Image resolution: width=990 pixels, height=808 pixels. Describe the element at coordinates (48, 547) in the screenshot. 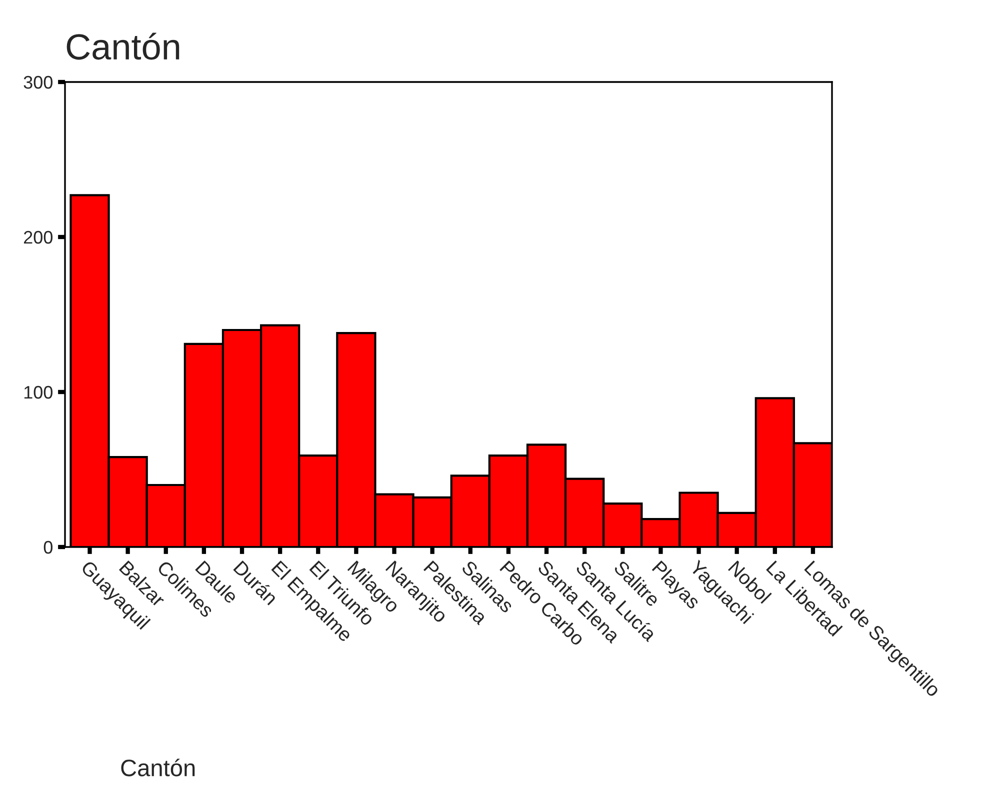

I see `y-tick-label: 0` at that location.